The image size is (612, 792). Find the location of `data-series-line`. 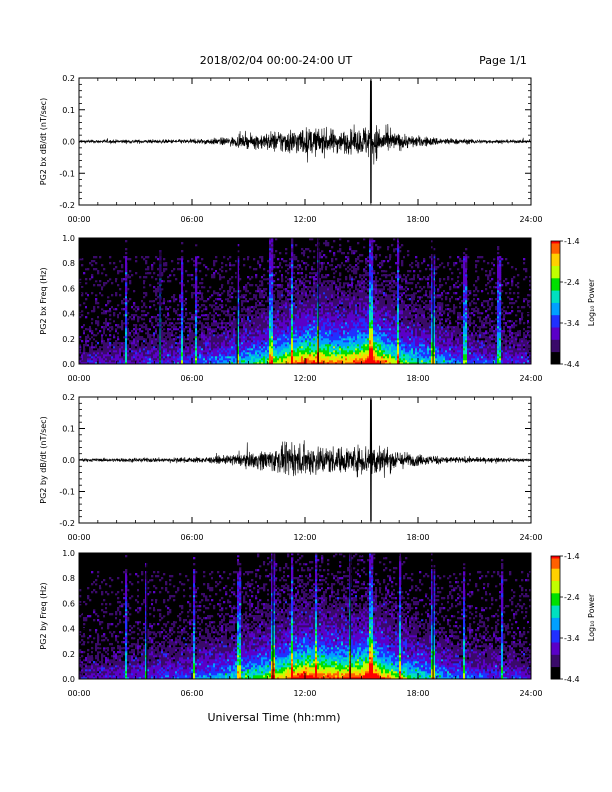

data-series-line is located at coordinates (305, 141).